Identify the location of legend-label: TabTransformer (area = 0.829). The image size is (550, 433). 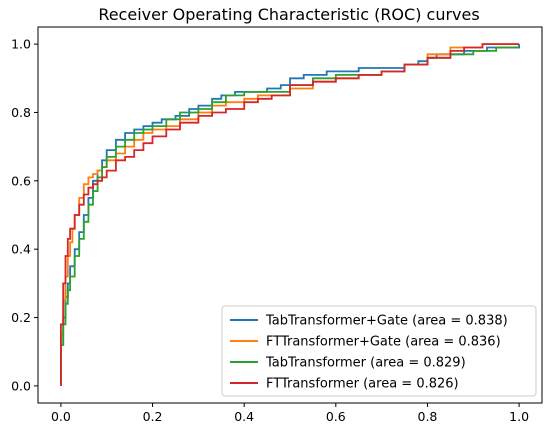
(365, 363).